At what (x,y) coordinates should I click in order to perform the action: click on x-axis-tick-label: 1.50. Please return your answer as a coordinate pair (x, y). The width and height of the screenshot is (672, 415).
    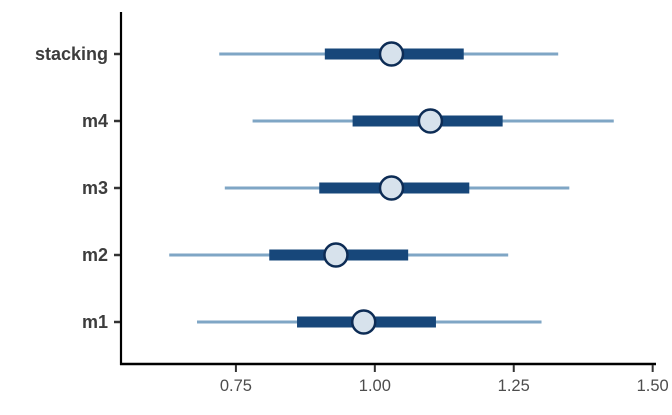
    Looking at the image, I should click on (653, 386).